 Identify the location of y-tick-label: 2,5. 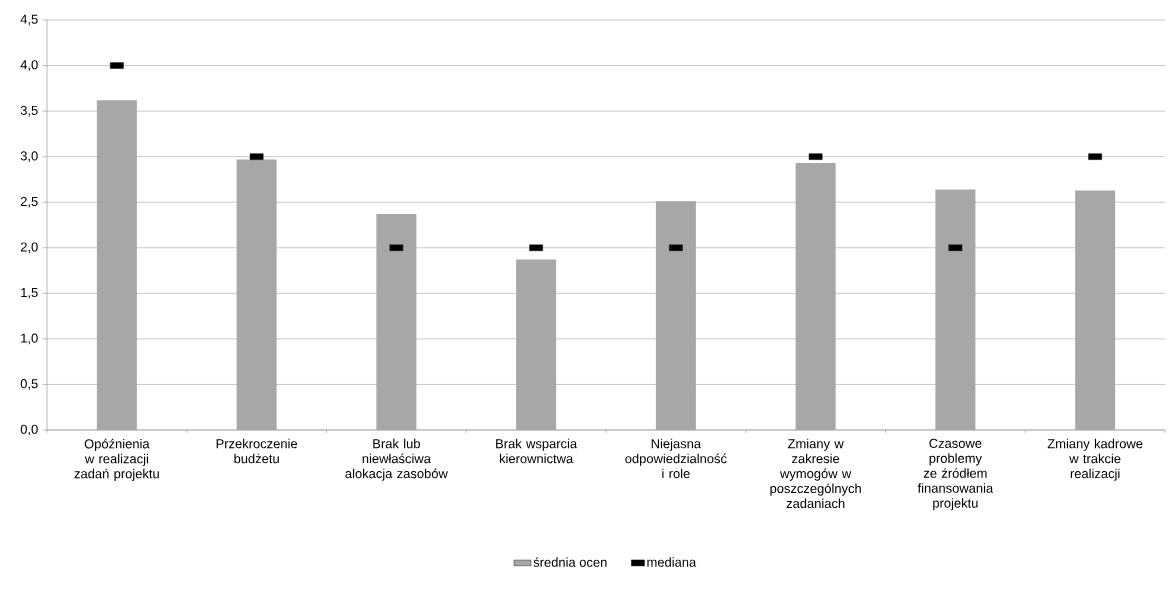
(29, 202).